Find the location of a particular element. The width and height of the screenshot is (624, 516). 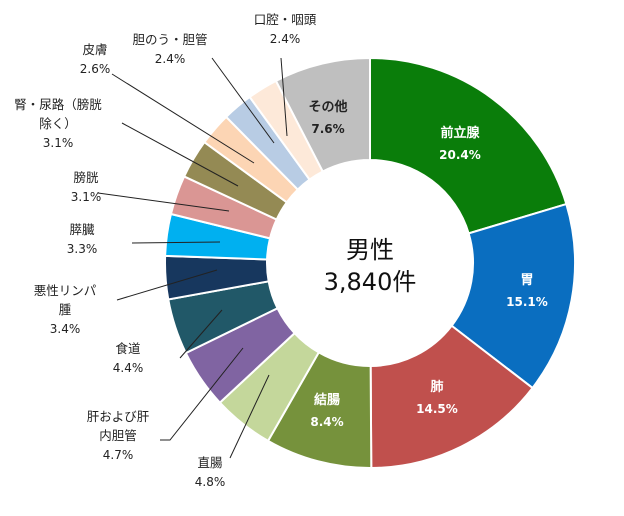

slice-label-12: 皮膚 is located at coordinates (94, 49).